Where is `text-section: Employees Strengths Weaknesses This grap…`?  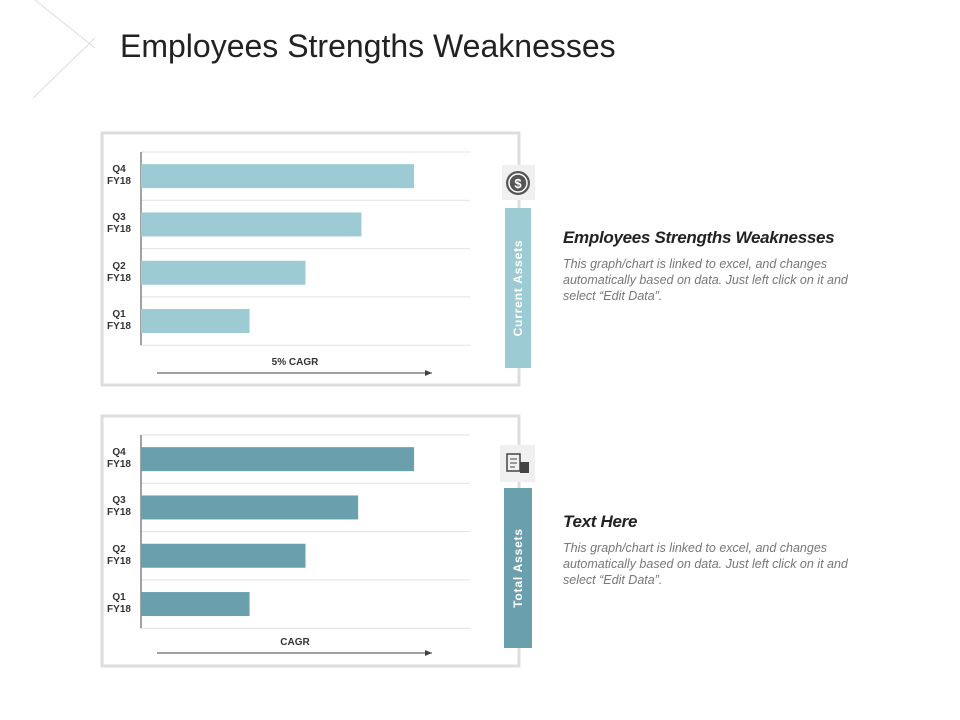 text-section: Employees Strengths Weaknesses This grap… is located at coordinates (705, 266).